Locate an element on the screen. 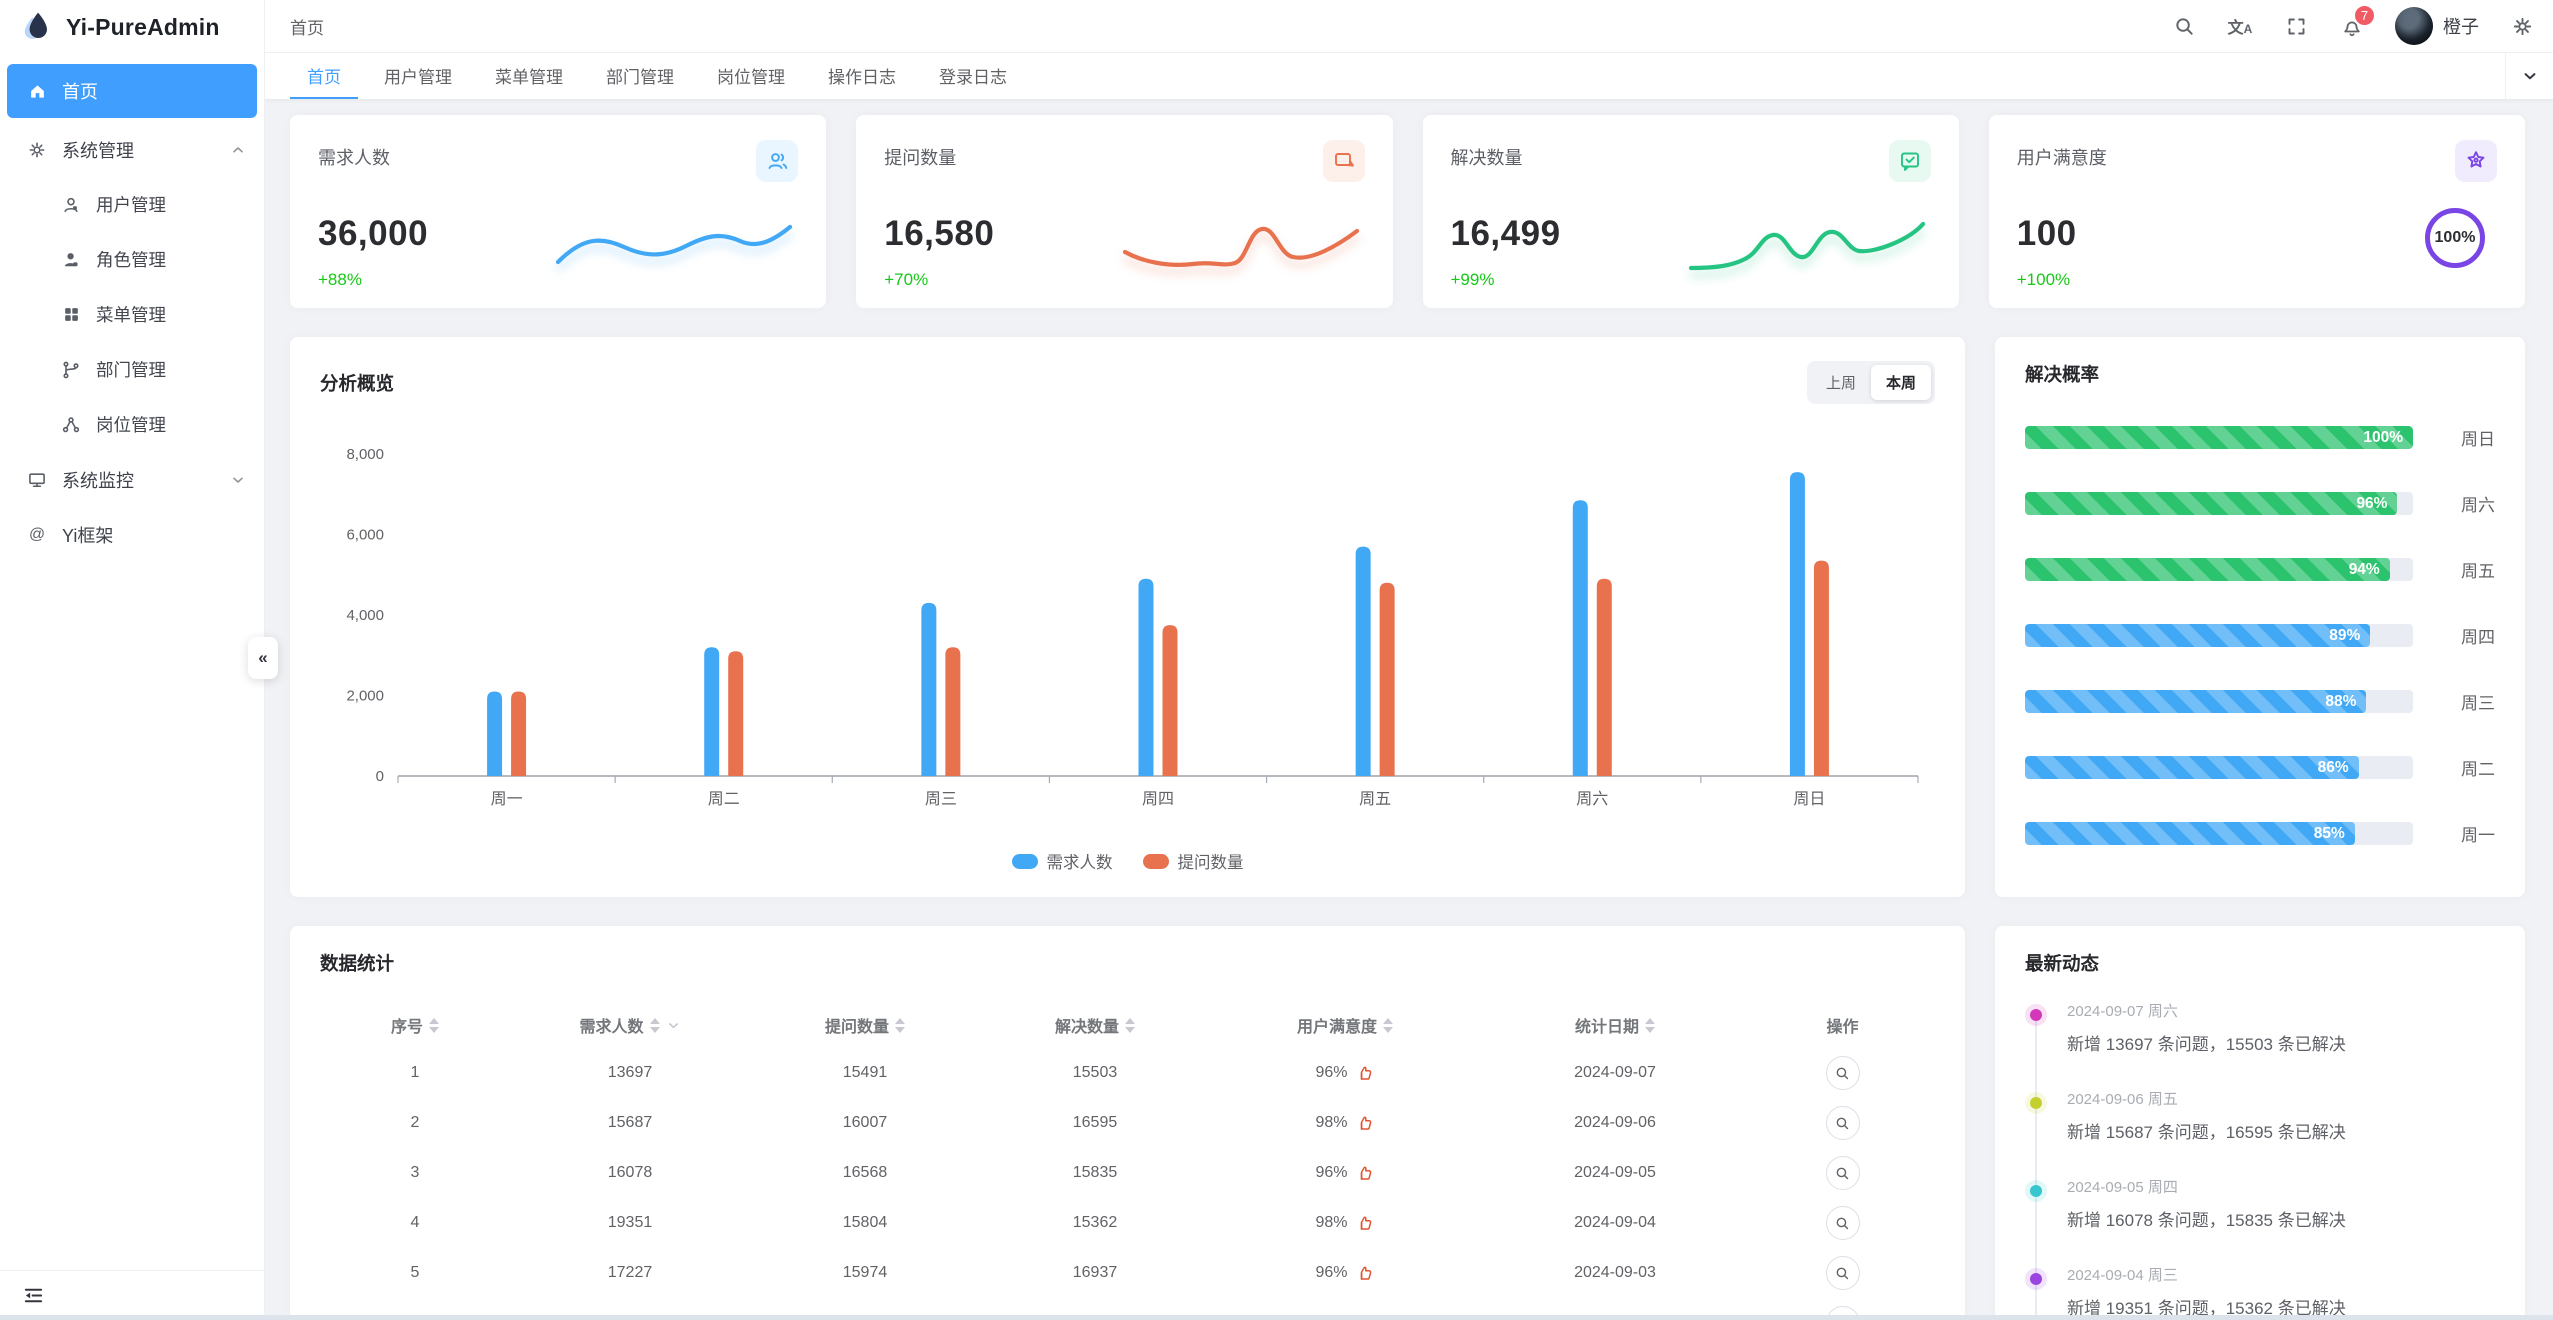 Image resolution: width=2553 pixels, height=1320 pixels. sidebar-item-system-management: 系统管理 is located at coordinates (132, 149).